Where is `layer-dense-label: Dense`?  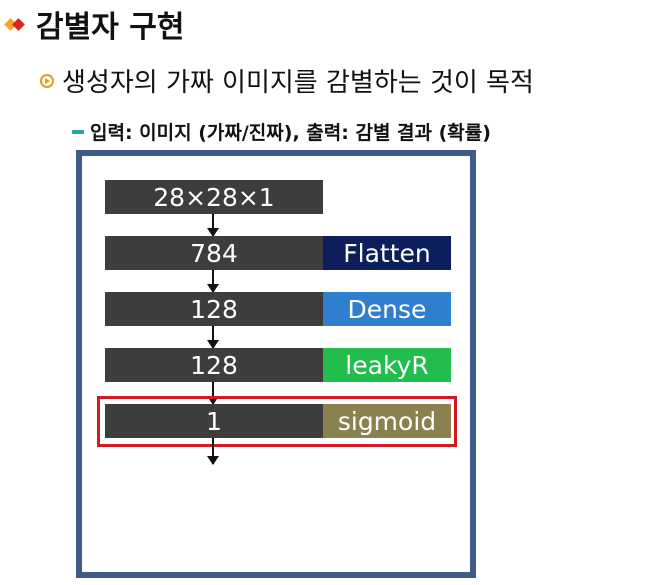 layer-dense-label: Dense is located at coordinates (387, 309).